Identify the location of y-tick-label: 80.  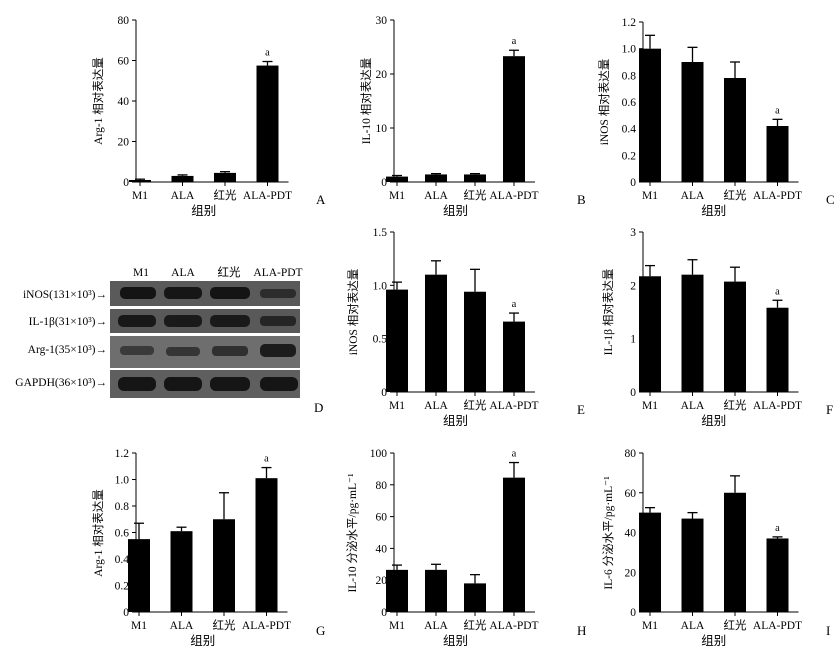
(631, 454).